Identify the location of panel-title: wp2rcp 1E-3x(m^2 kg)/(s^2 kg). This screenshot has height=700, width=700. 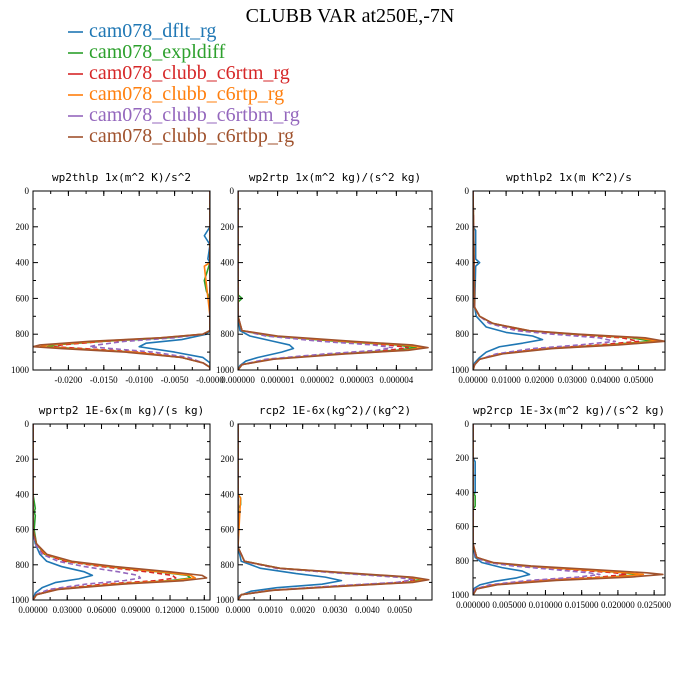
(569, 410).